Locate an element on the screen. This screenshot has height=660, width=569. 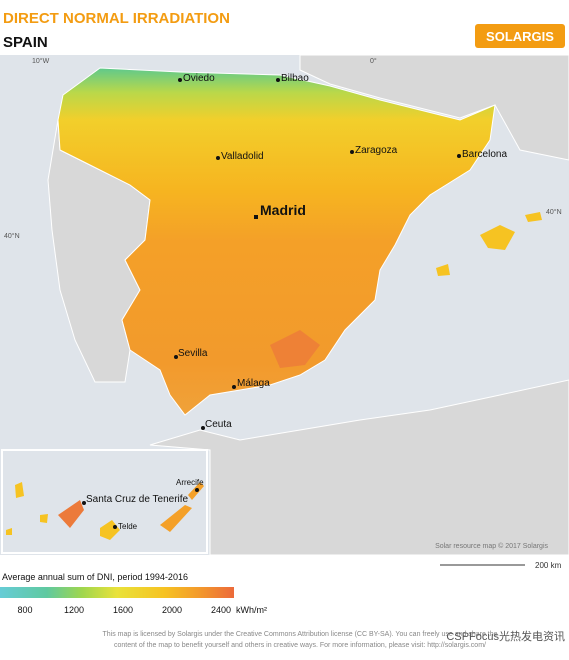
city-label: Ceuta is located at coordinates (218, 424).